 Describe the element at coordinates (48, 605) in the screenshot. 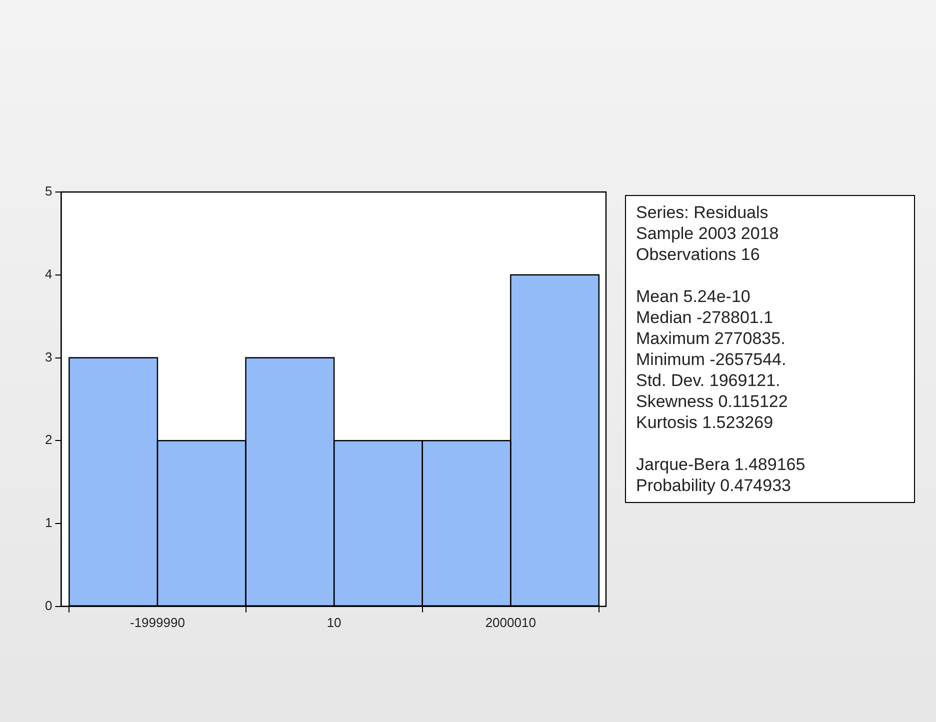

I see `y-tick-label: 0` at that location.